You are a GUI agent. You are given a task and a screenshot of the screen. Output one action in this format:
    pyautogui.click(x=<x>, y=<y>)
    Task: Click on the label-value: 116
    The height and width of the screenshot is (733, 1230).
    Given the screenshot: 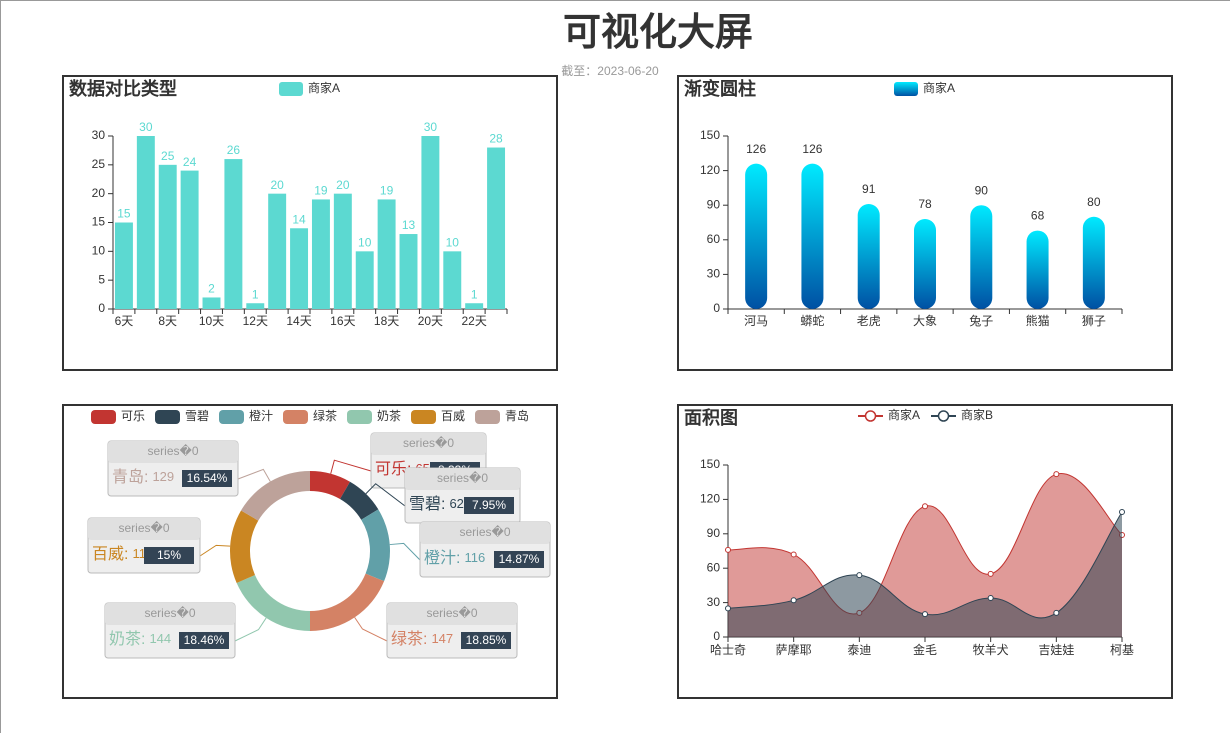 What is the action you would take?
    pyautogui.click(x=474, y=557)
    